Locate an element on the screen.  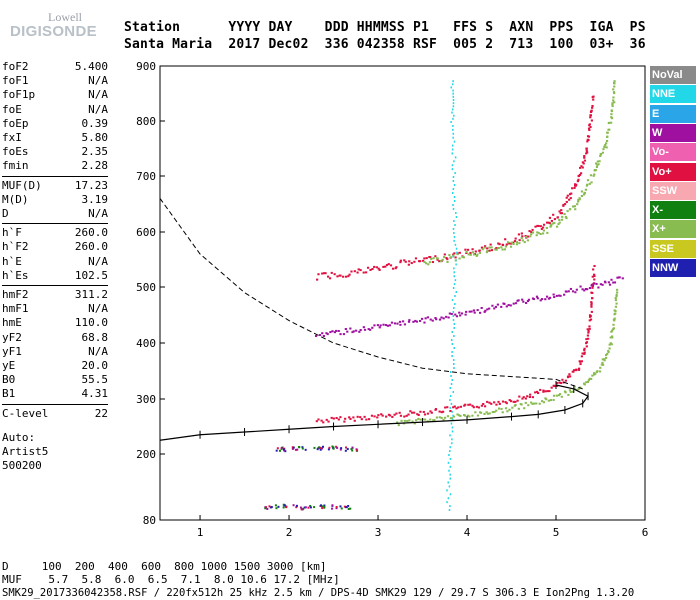
legend-item-nne: NNE is located at coordinates (673, 94).